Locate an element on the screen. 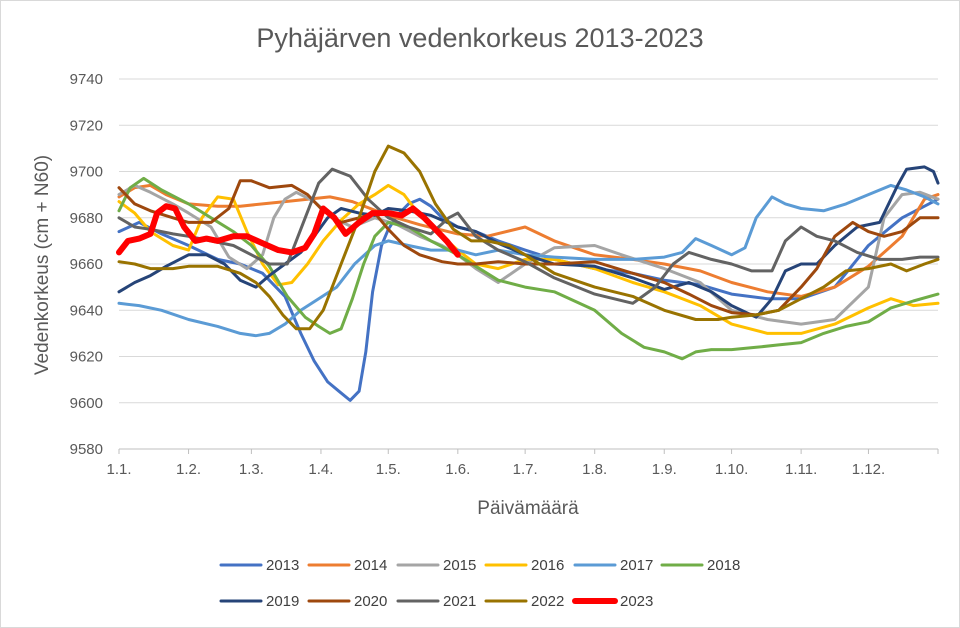  y-tick-label: 9600 is located at coordinates (86, 403).